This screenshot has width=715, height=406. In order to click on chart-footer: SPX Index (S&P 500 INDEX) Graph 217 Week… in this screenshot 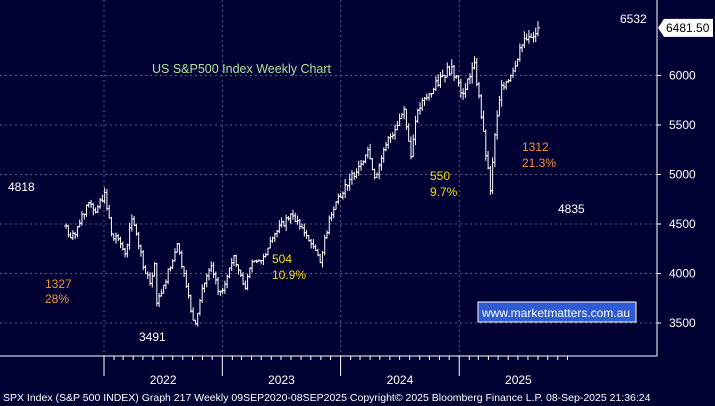, I will do `click(327, 398)`.